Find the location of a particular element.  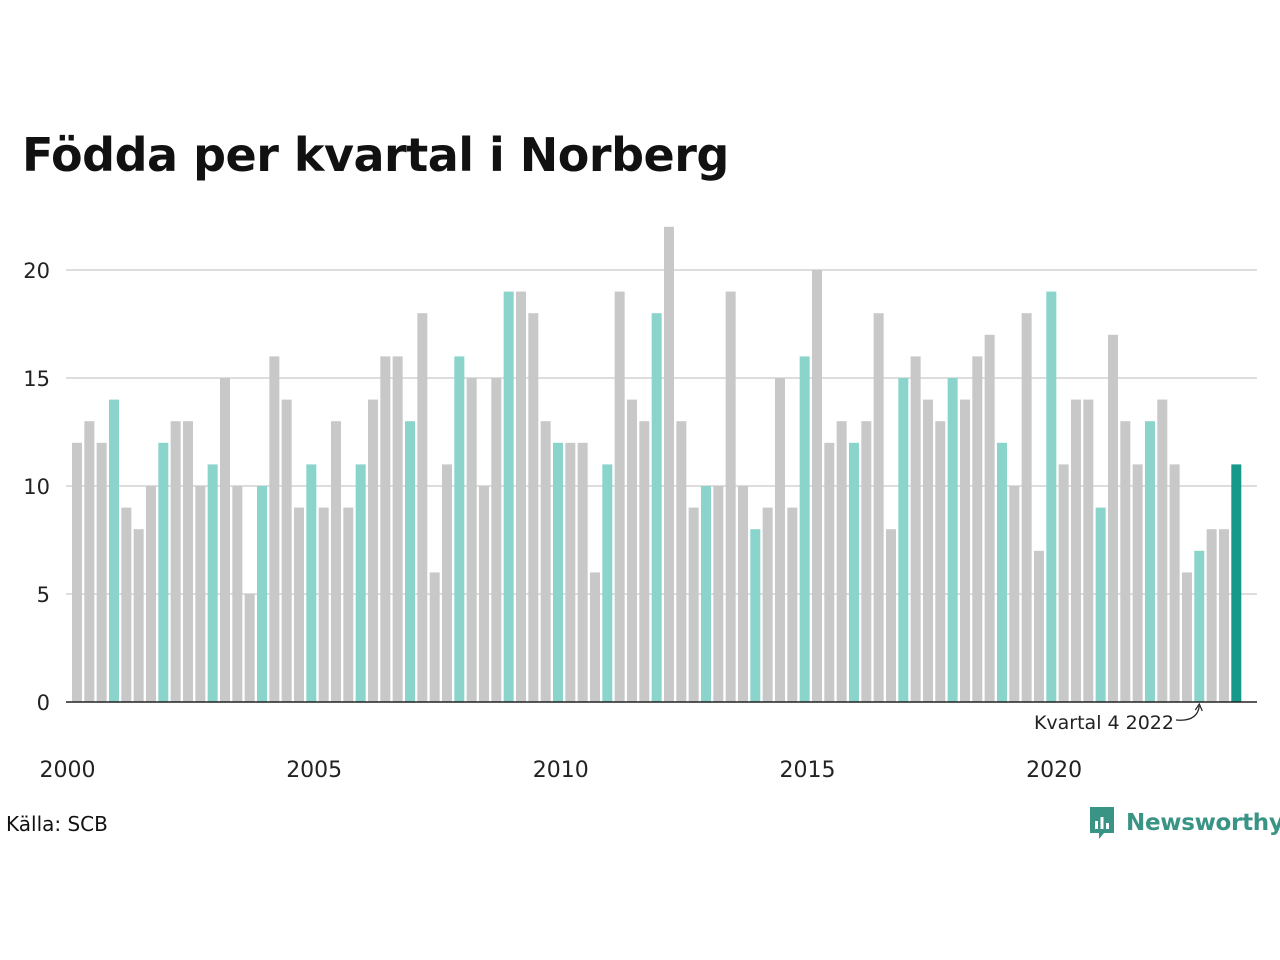

brand-logo: Newsworthy is located at coordinates (1184, 823).